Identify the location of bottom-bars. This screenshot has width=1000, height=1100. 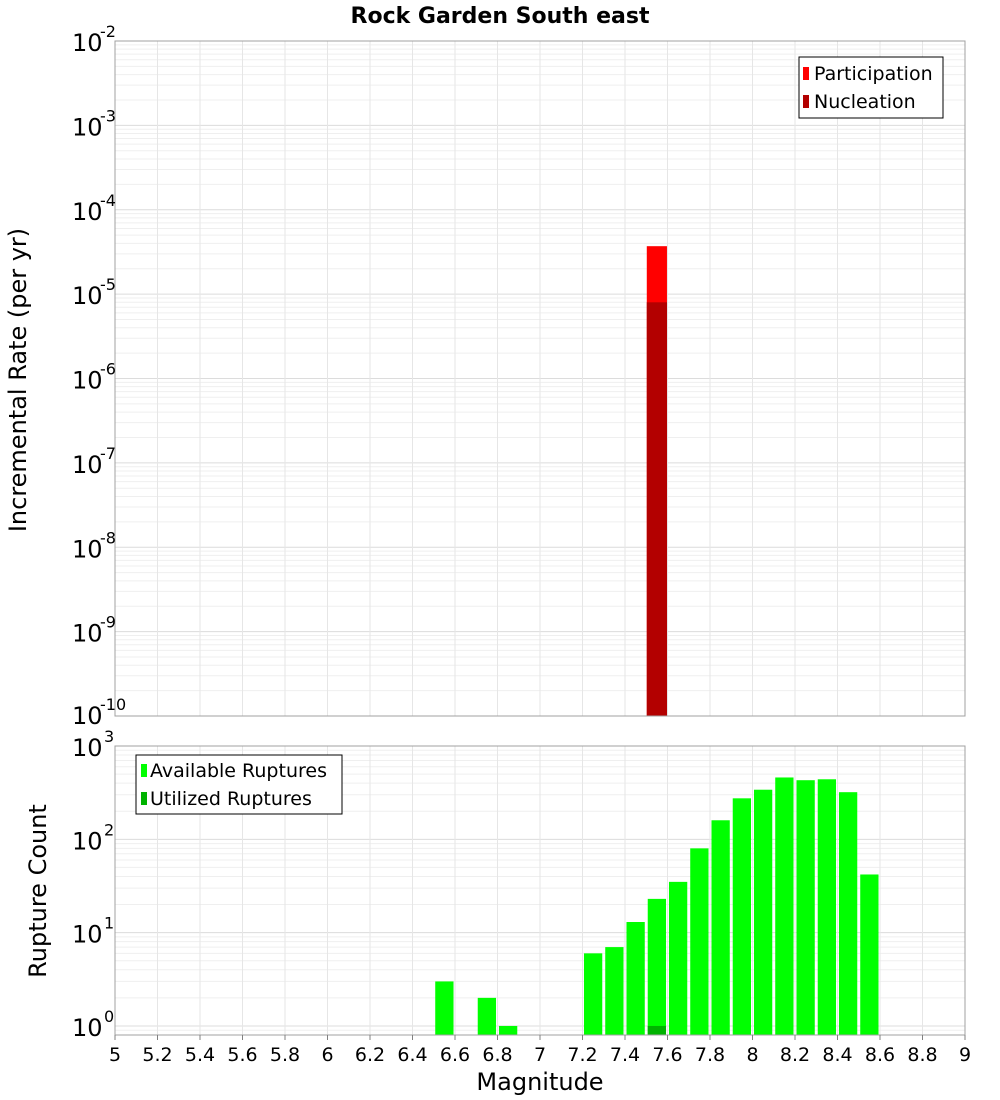
(657, 906).